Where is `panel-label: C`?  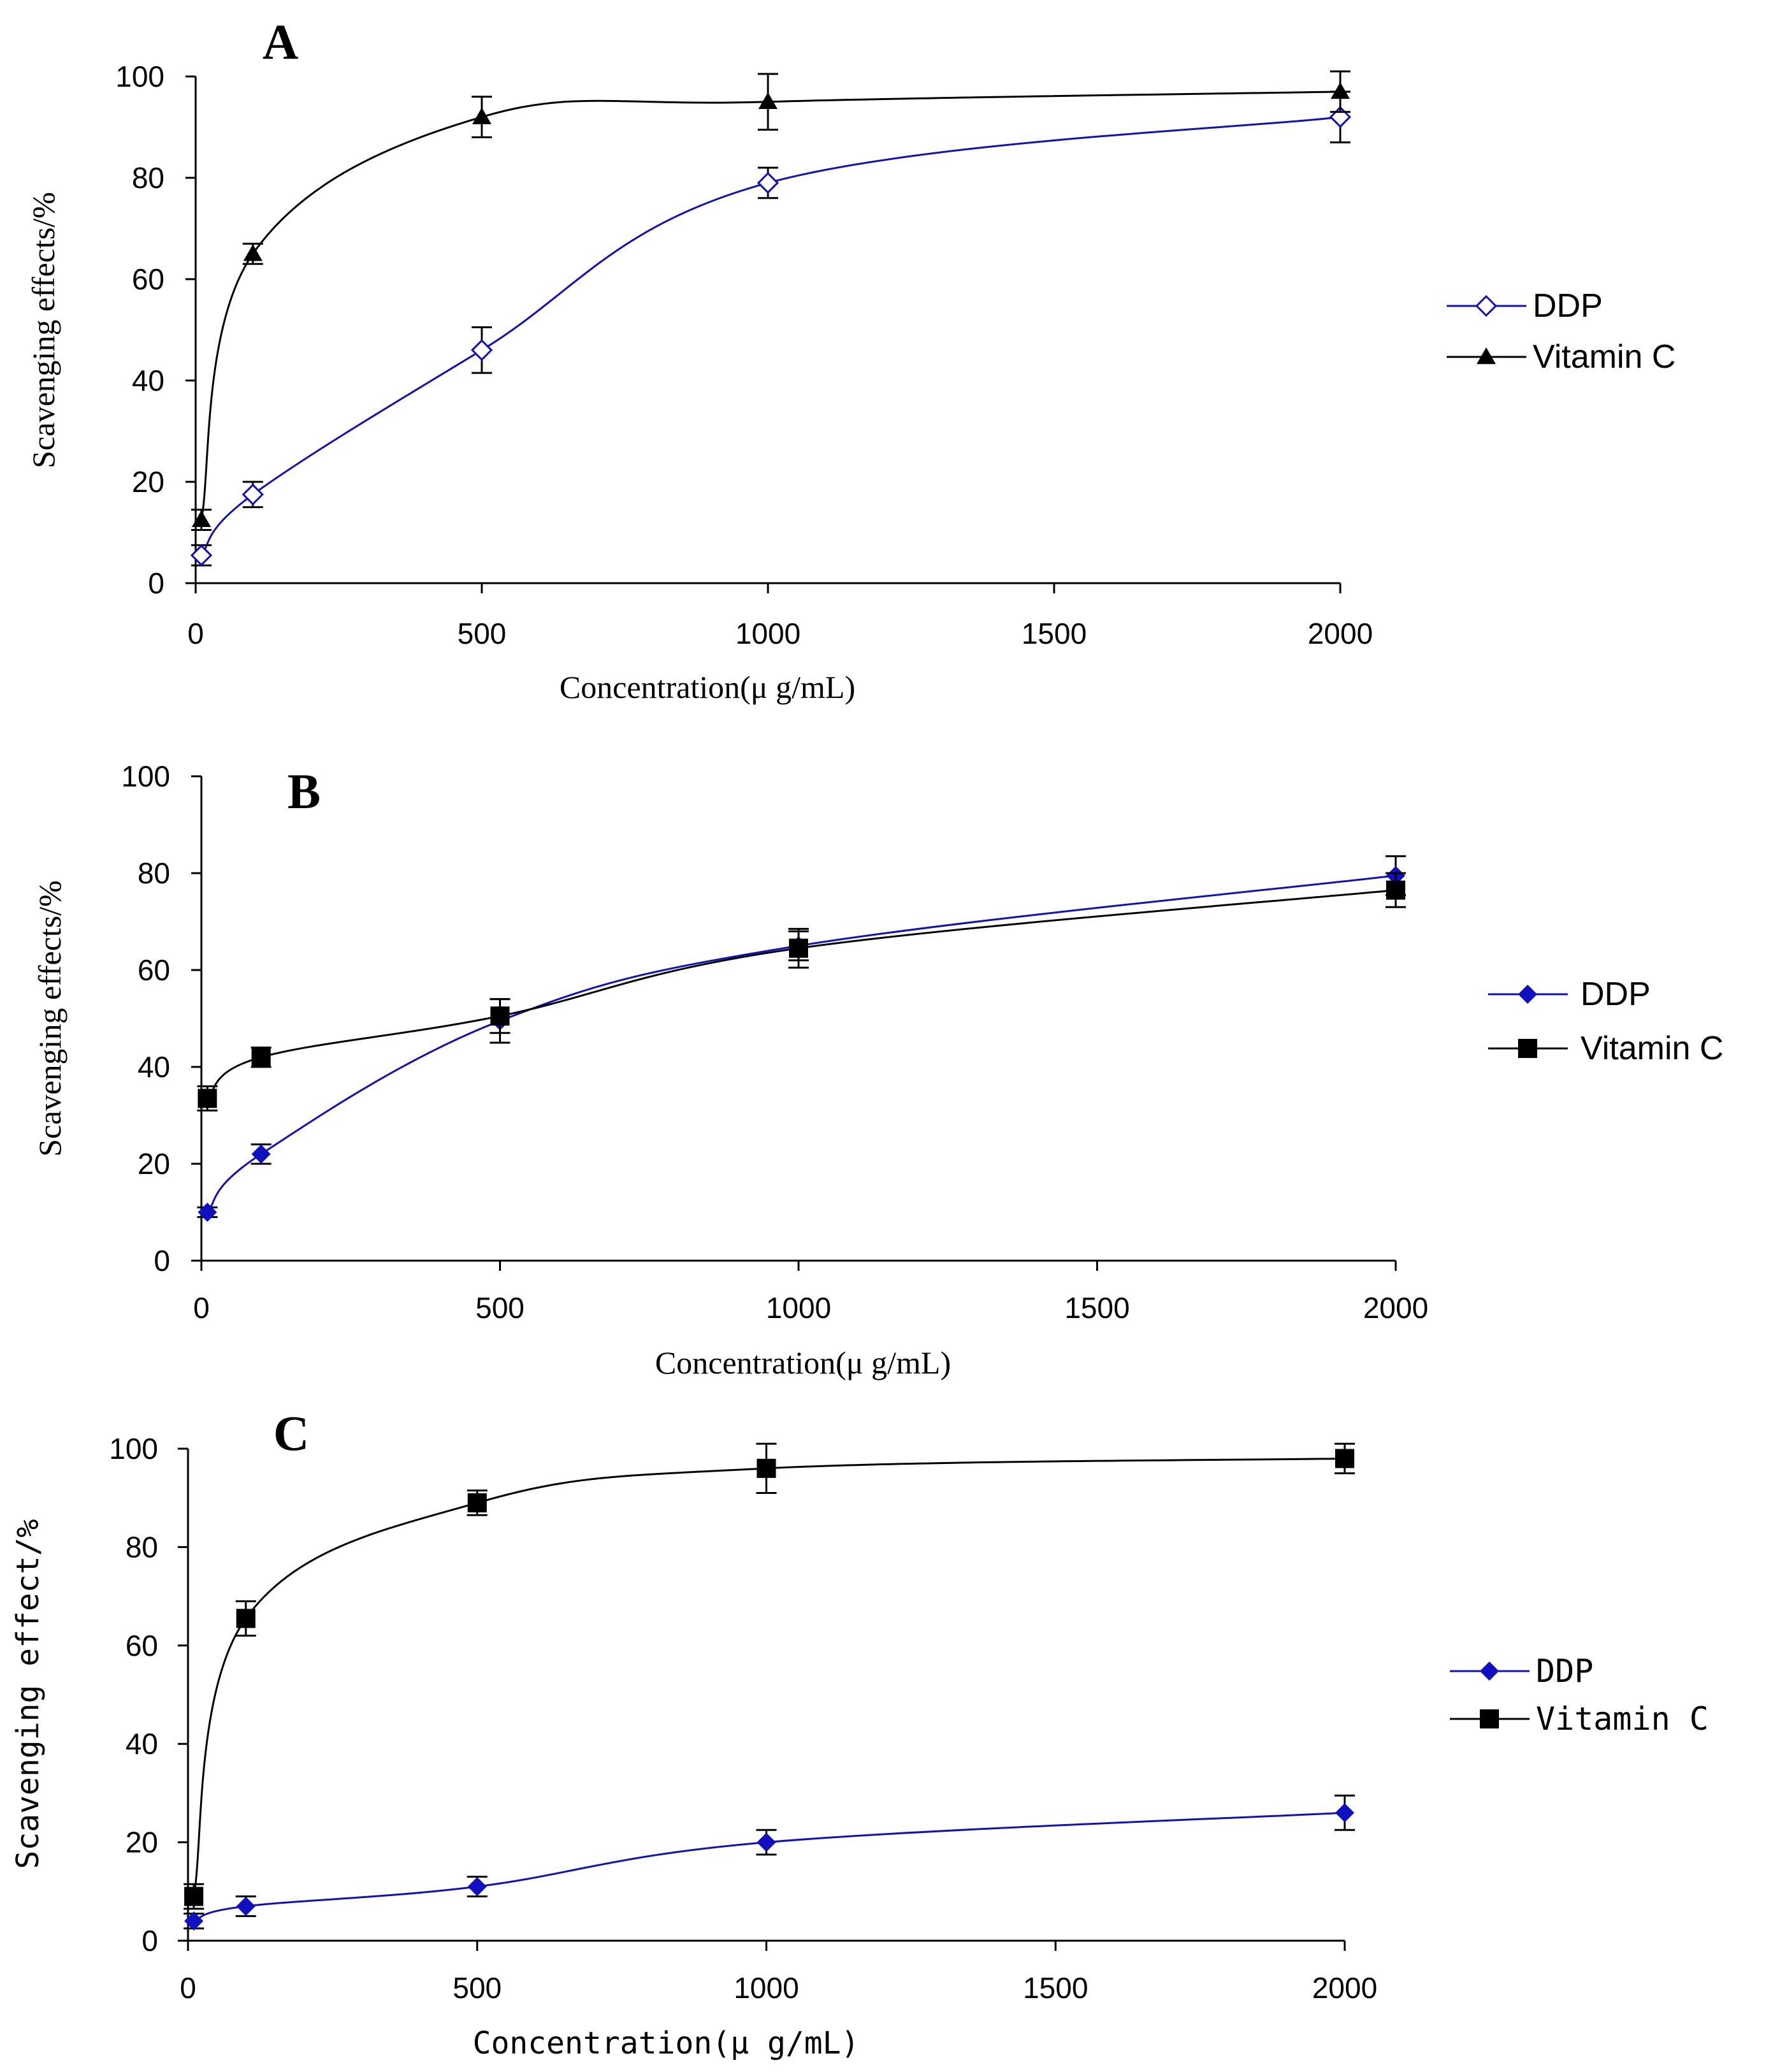
panel-label: C is located at coordinates (291, 1433).